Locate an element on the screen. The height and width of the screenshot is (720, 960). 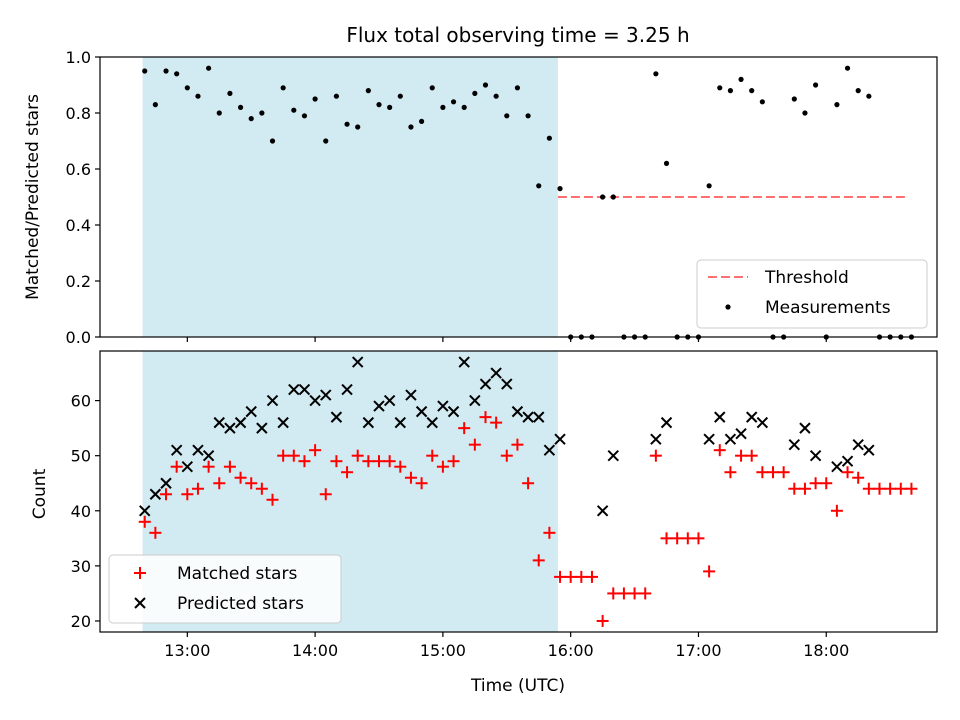
y-tick-label: 0.6 is located at coordinates (78, 169).